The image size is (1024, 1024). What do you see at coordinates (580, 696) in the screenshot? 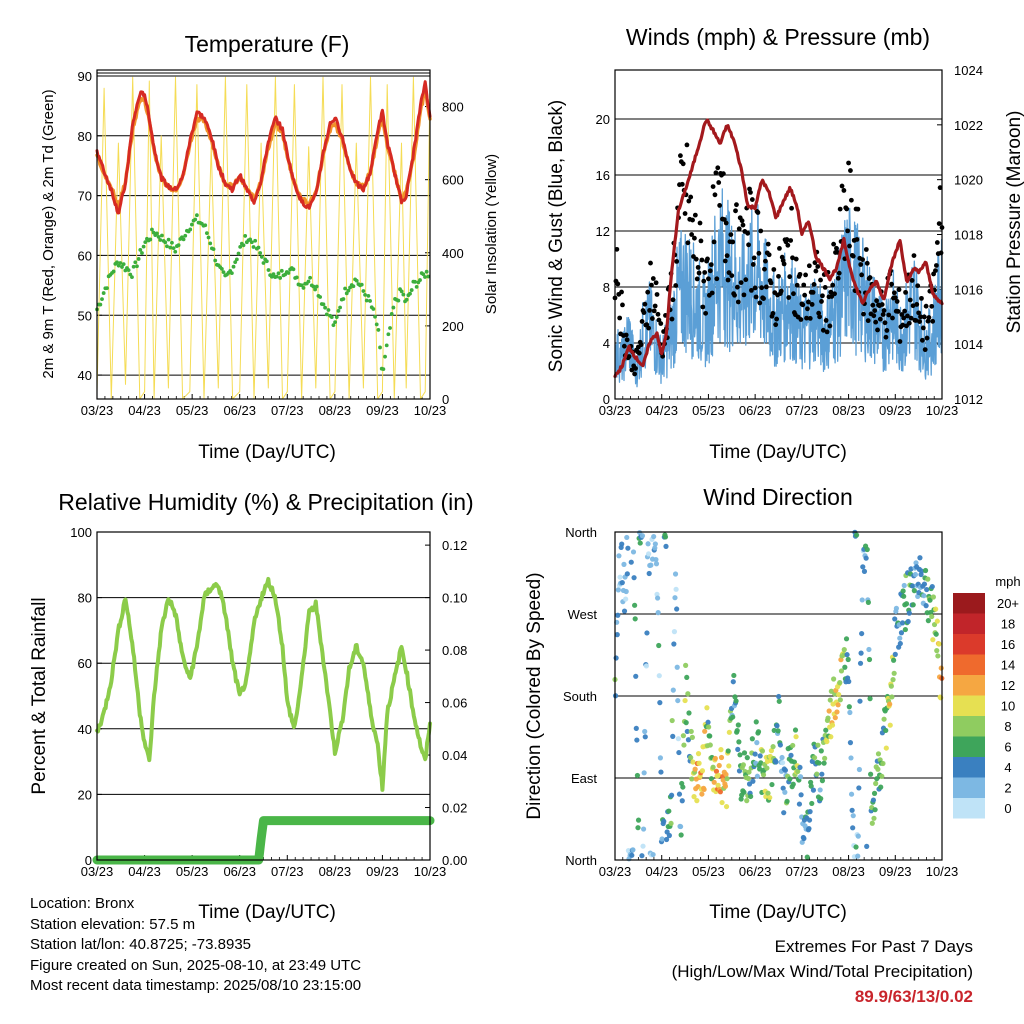
I see `direction-ytick-label: South` at bounding box center [580, 696].